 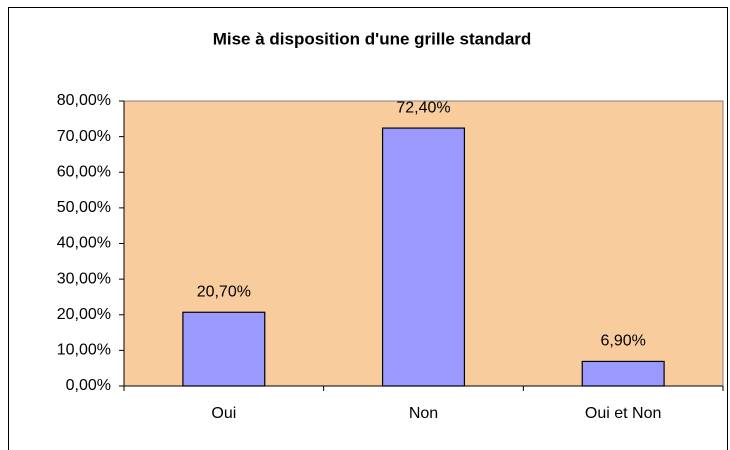 What do you see at coordinates (84, 207) in the screenshot?
I see `y-tick-label: 50,00%` at bounding box center [84, 207].